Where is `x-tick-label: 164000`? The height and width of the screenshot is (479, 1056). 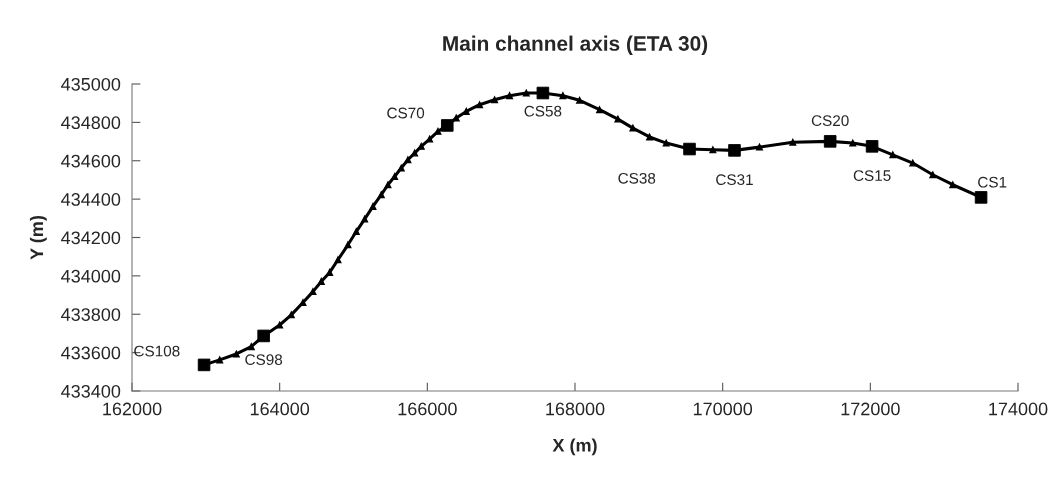
x-tick-label: 164000 is located at coordinates (280, 409).